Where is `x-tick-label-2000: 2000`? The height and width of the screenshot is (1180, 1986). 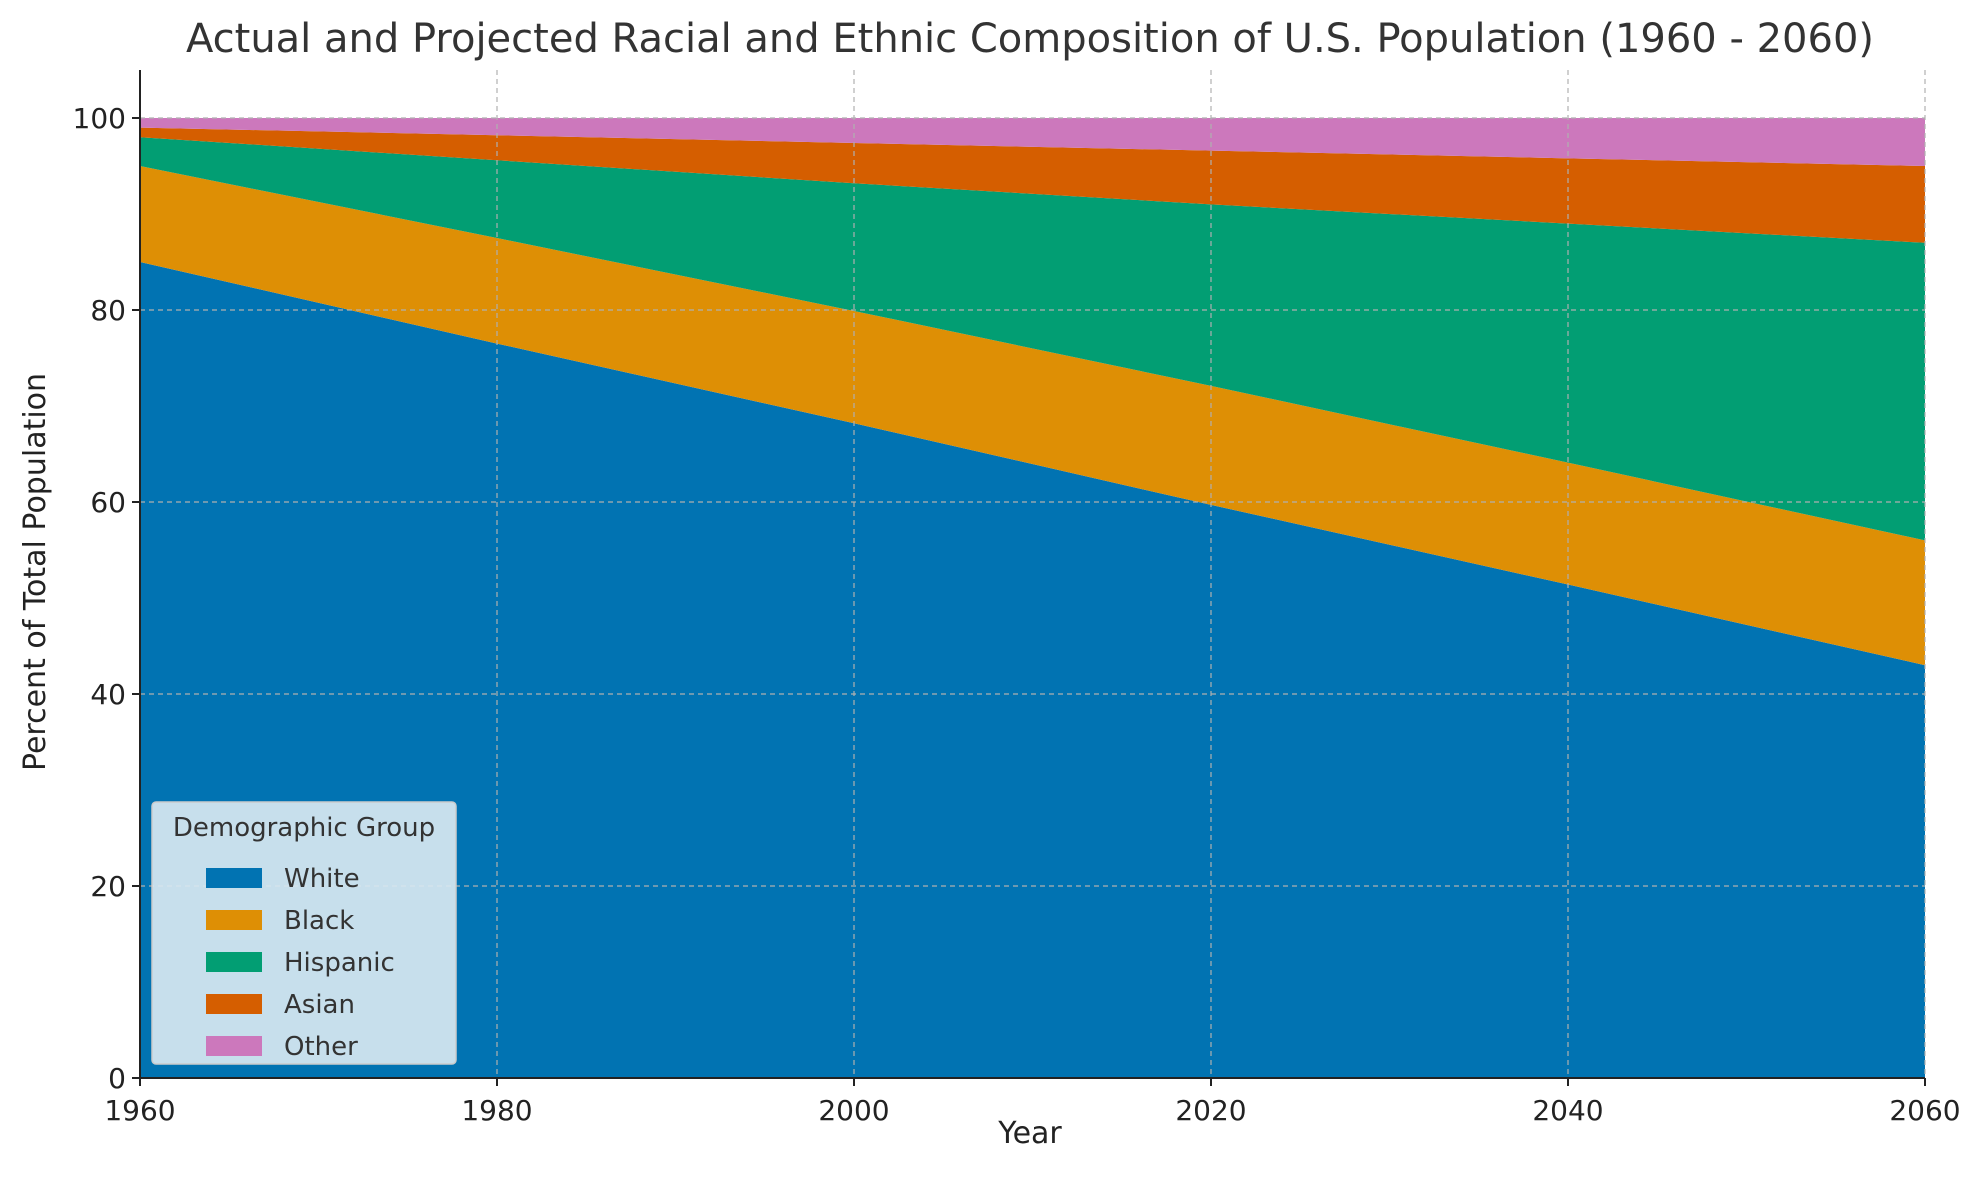
x-tick-label-2000: 2000 is located at coordinates (853, 1110).